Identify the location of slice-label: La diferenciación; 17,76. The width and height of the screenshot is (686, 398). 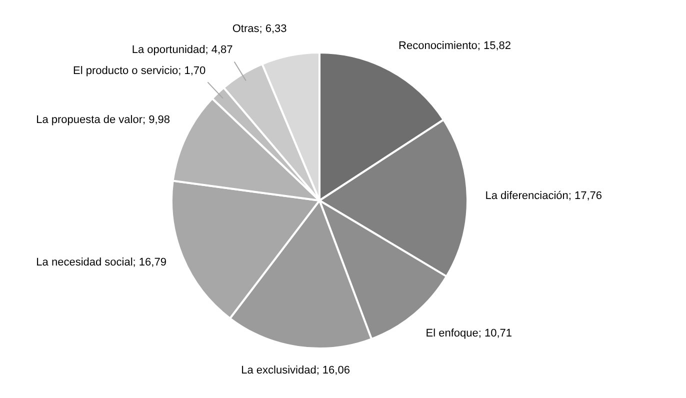
(543, 196).